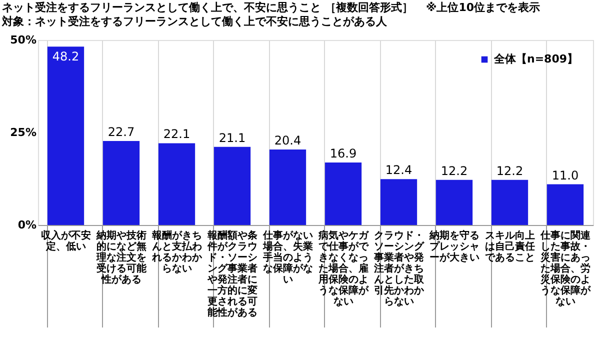 This screenshot has width=600, height=347. I want to click on x-tick-label: 収入が不安定、低い, so click(65, 241).